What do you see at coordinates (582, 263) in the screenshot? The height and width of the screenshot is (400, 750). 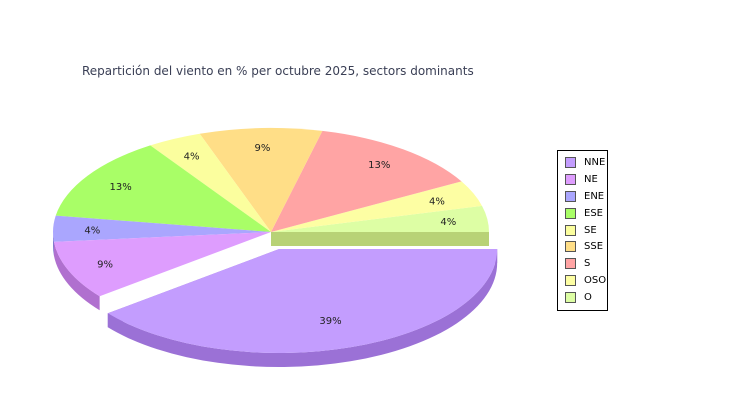 I see `legend-item-s: S` at bounding box center [582, 263].